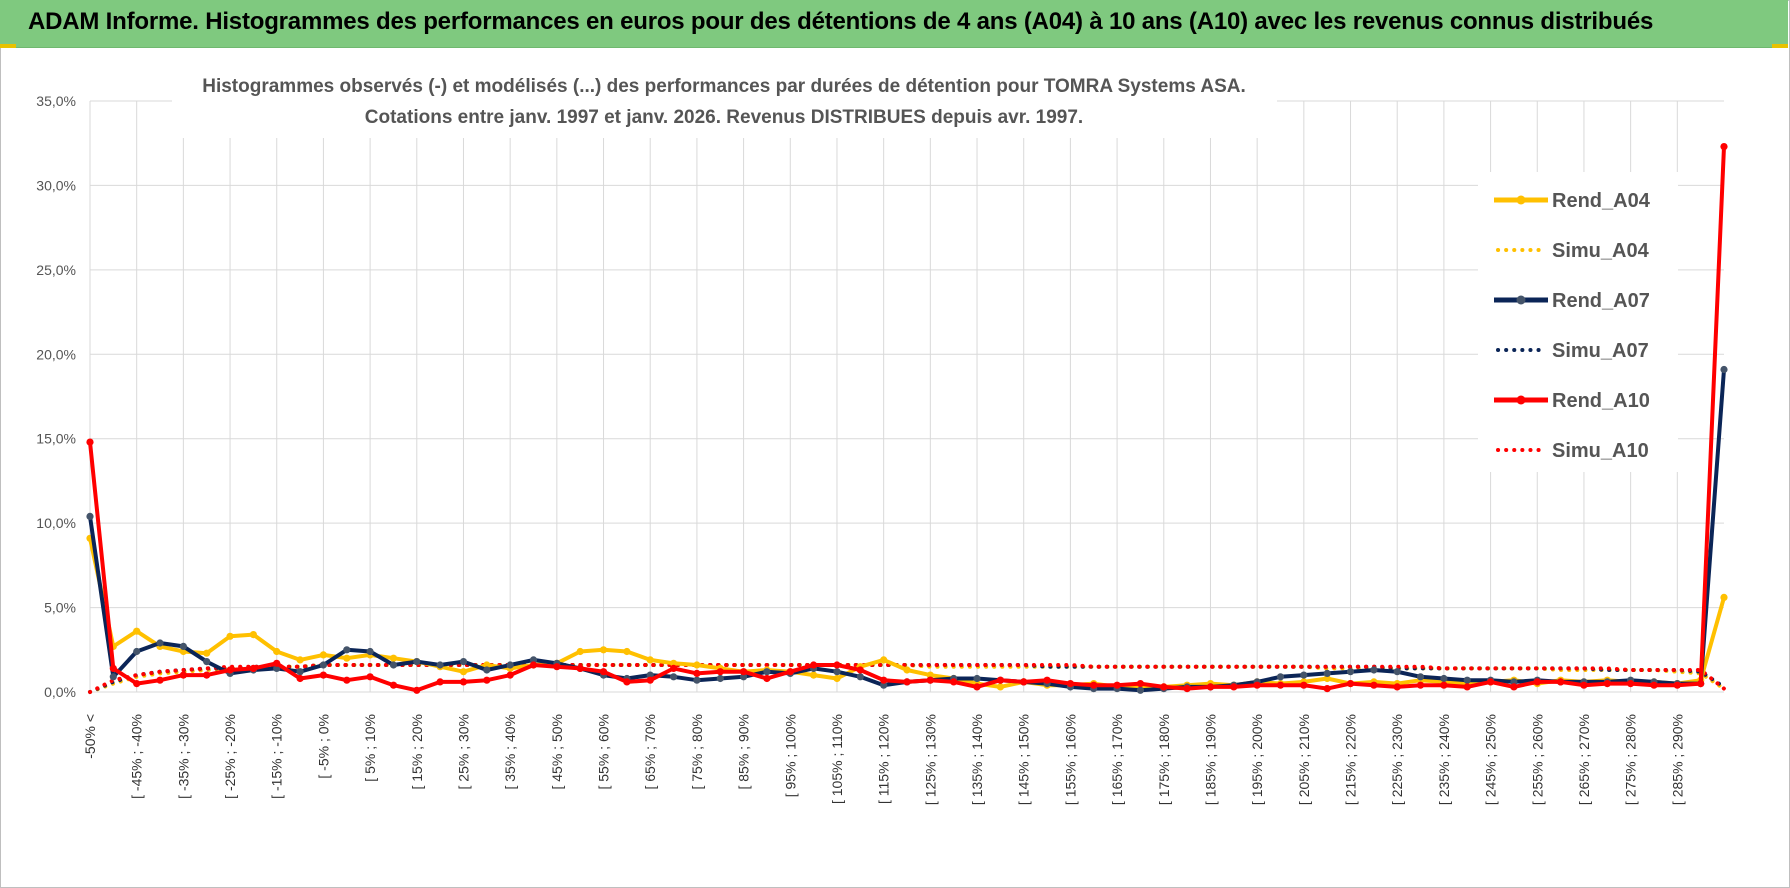 The height and width of the screenshot is (888, 1790). Describe the element at coordinates (1521, 300) in the screenshot. I see `legend-marker-rend_a07` at that location.